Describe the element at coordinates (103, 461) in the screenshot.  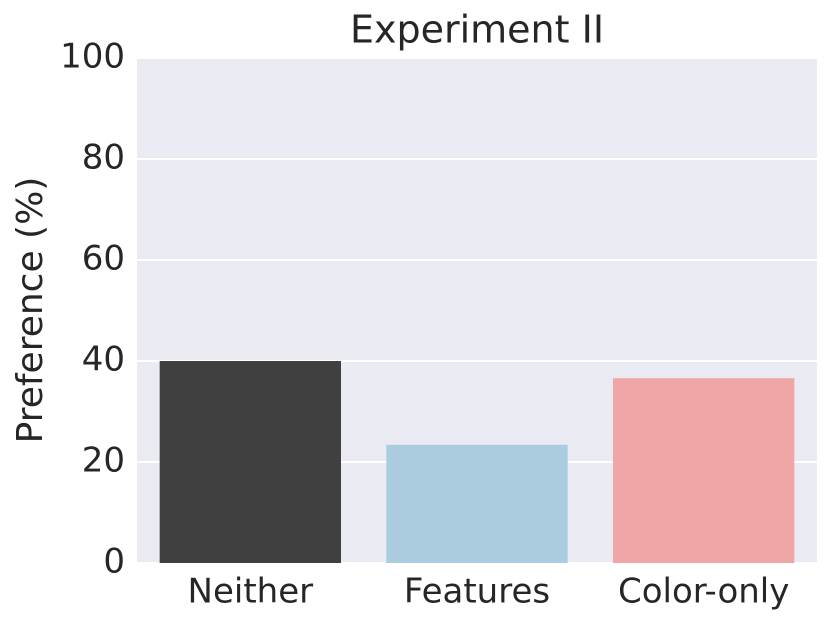
I see `y-tick-label: 20` at that location.